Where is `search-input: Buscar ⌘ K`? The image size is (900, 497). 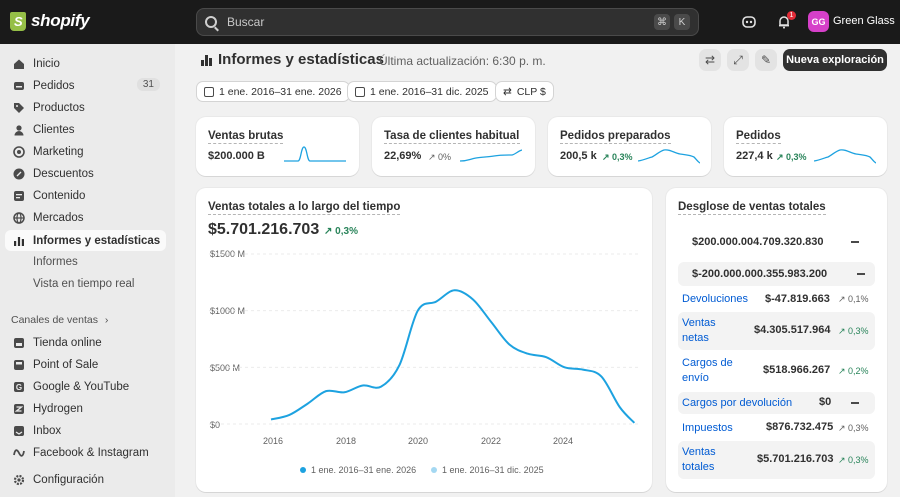 search-input: Buscar ⌘ K is located at coordinates (447, 22).